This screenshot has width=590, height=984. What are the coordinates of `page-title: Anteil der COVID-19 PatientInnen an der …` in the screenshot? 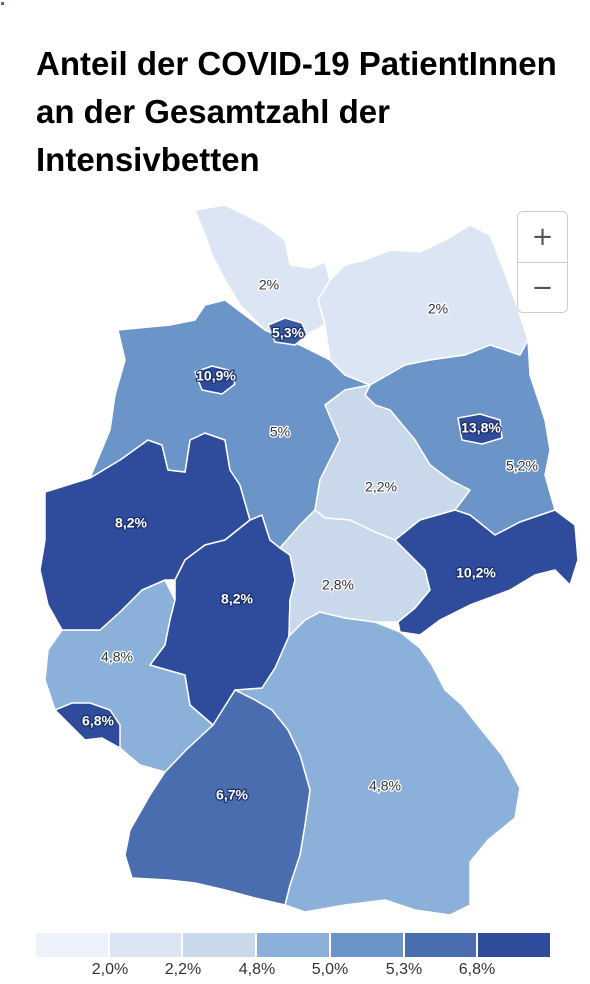 It's located at (296, 111).